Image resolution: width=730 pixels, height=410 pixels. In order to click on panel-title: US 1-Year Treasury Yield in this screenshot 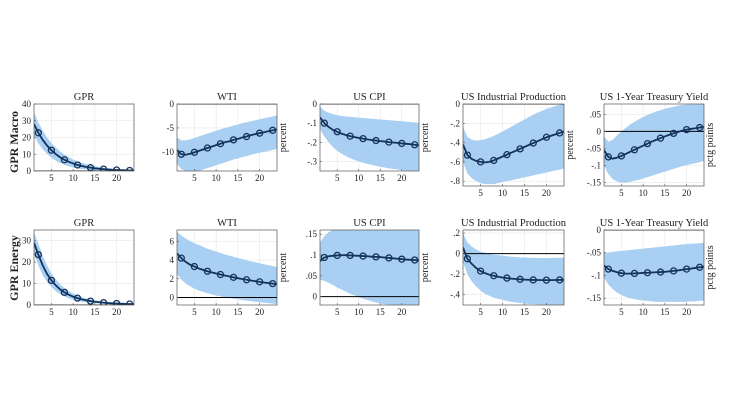, I will do `click(654, 97)`.